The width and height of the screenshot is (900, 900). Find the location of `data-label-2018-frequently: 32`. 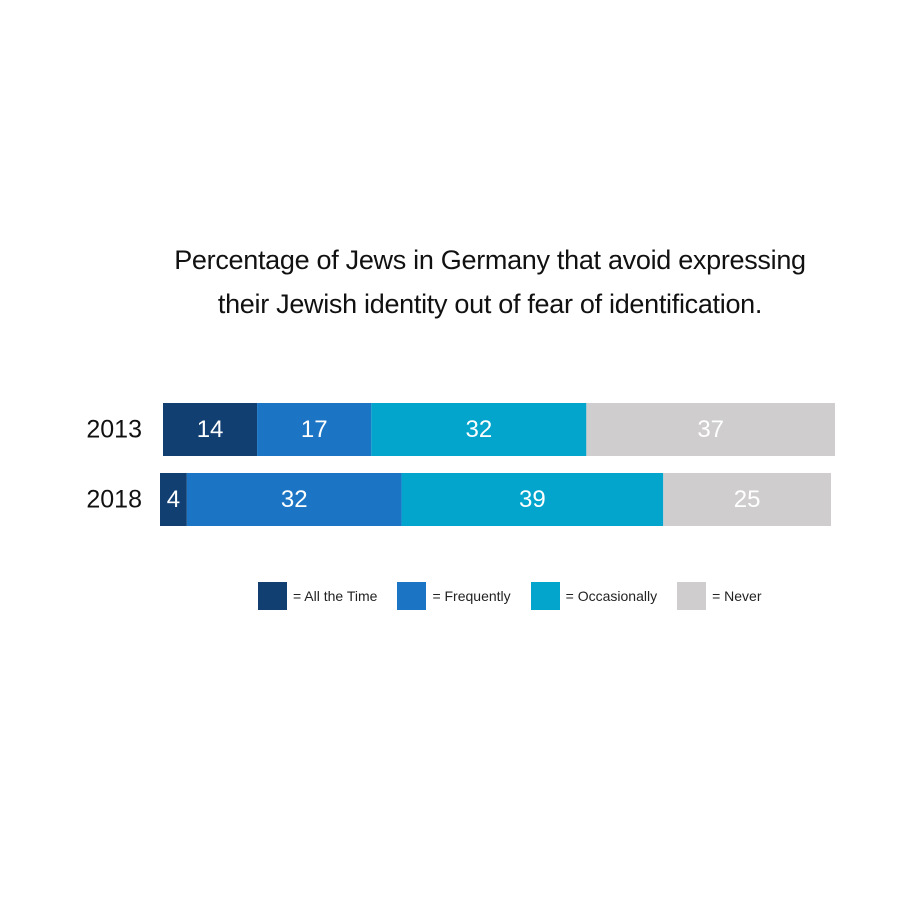

data-label-2018-frequently: 32 is located at coordinates (294, 499).